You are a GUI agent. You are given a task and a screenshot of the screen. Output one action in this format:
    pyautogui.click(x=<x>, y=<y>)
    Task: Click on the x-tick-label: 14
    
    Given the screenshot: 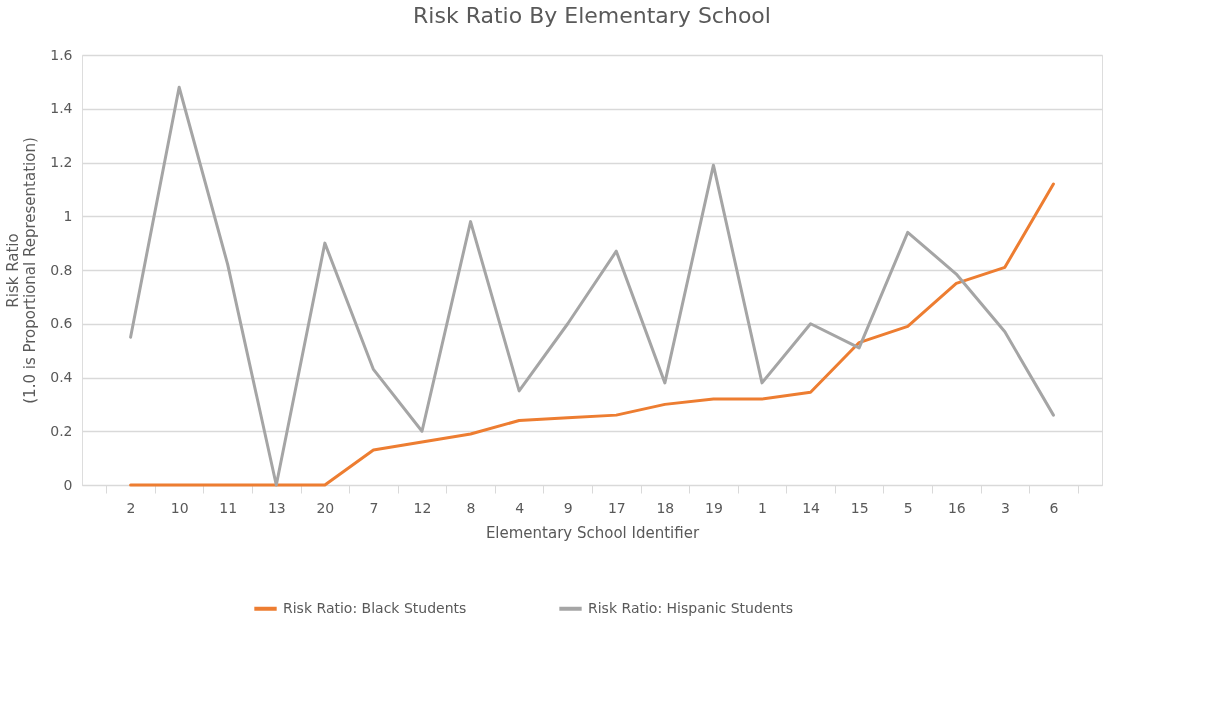 What is the action you would take?
    pyautogui.click(x=811, y=507)
    